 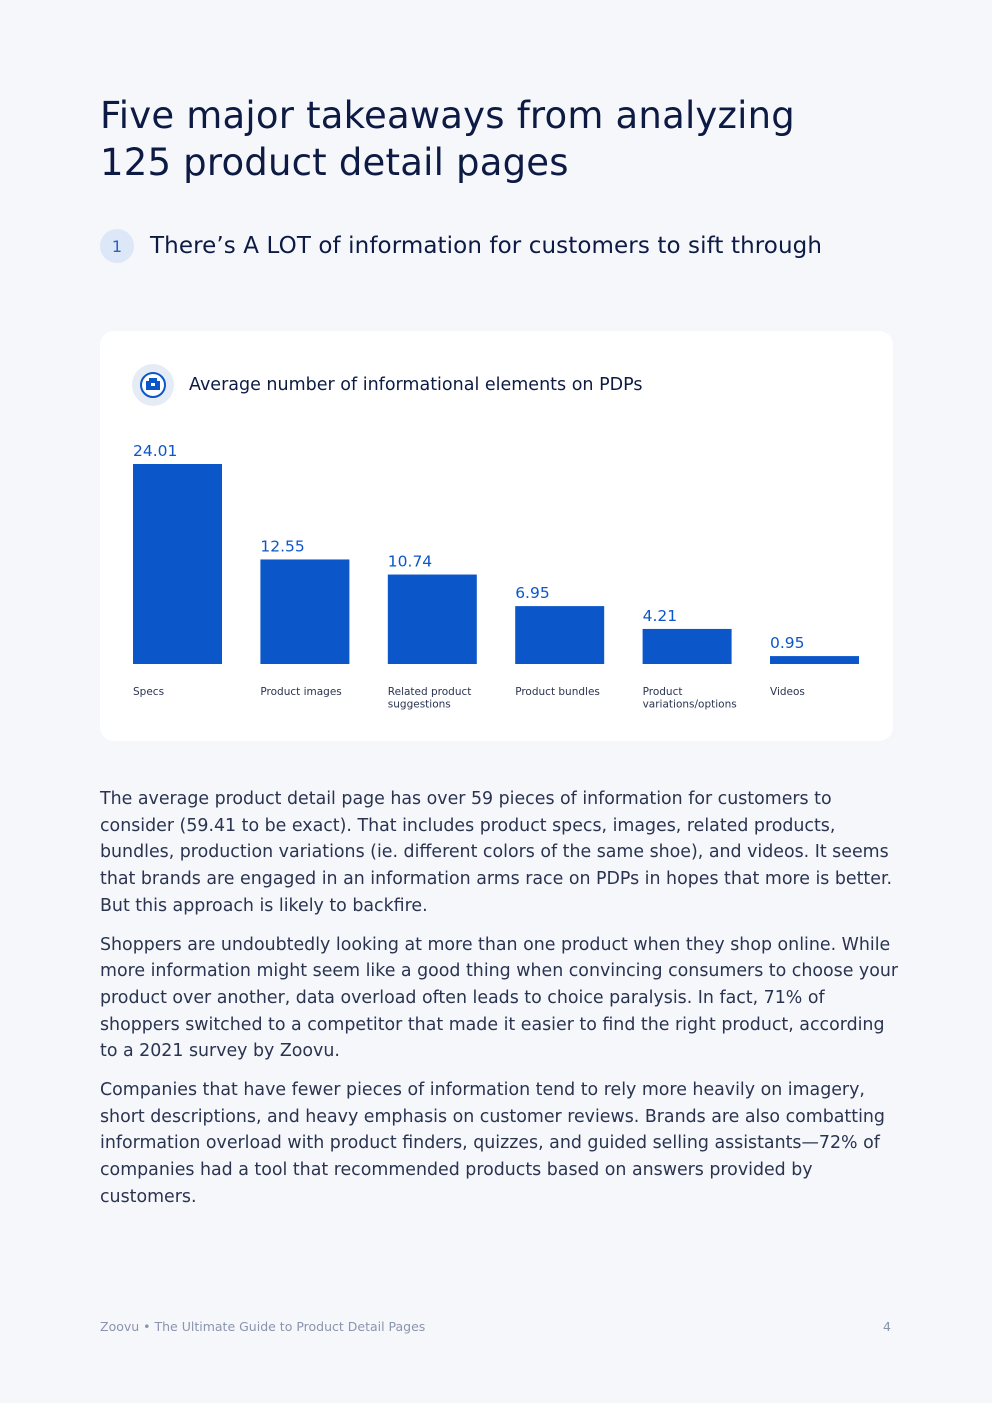 I want to click on page-title-line-2: 125 product detail pages, so click(x=334, y=162).